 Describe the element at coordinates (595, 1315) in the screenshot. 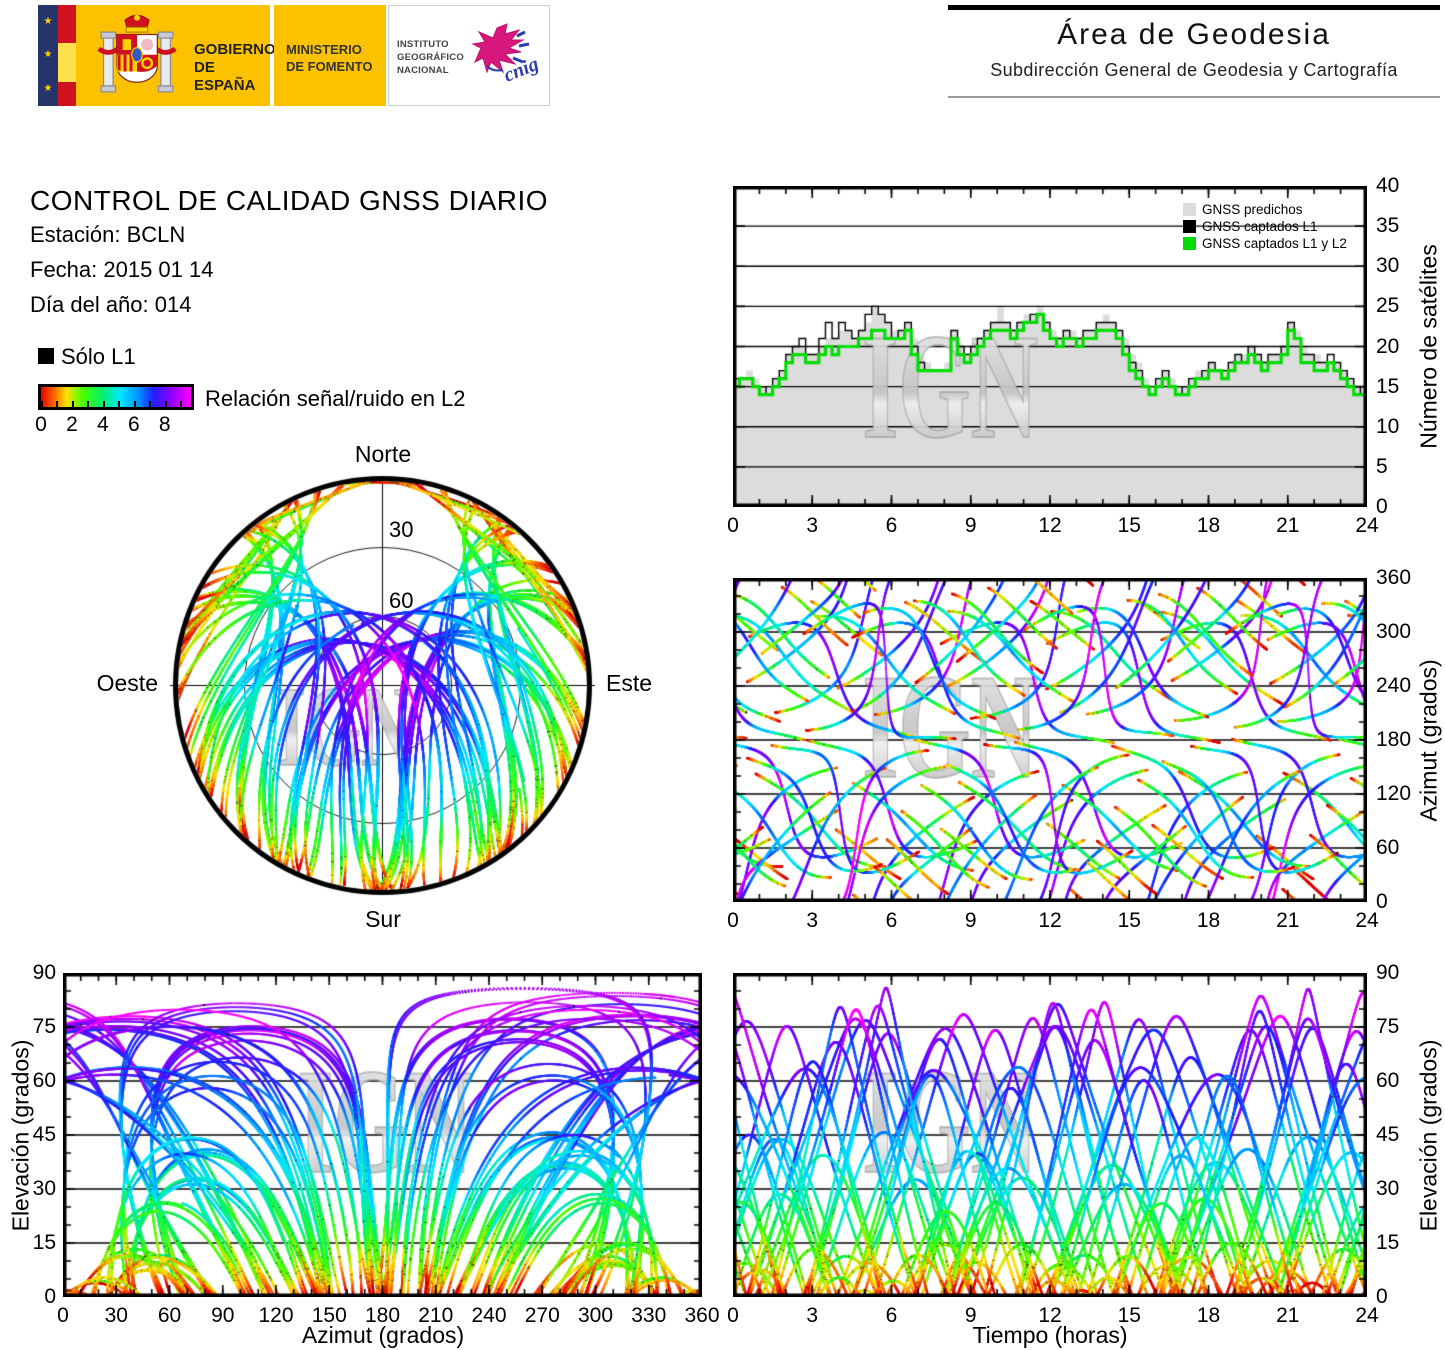

I see `x-tick-label: 300` at that location.